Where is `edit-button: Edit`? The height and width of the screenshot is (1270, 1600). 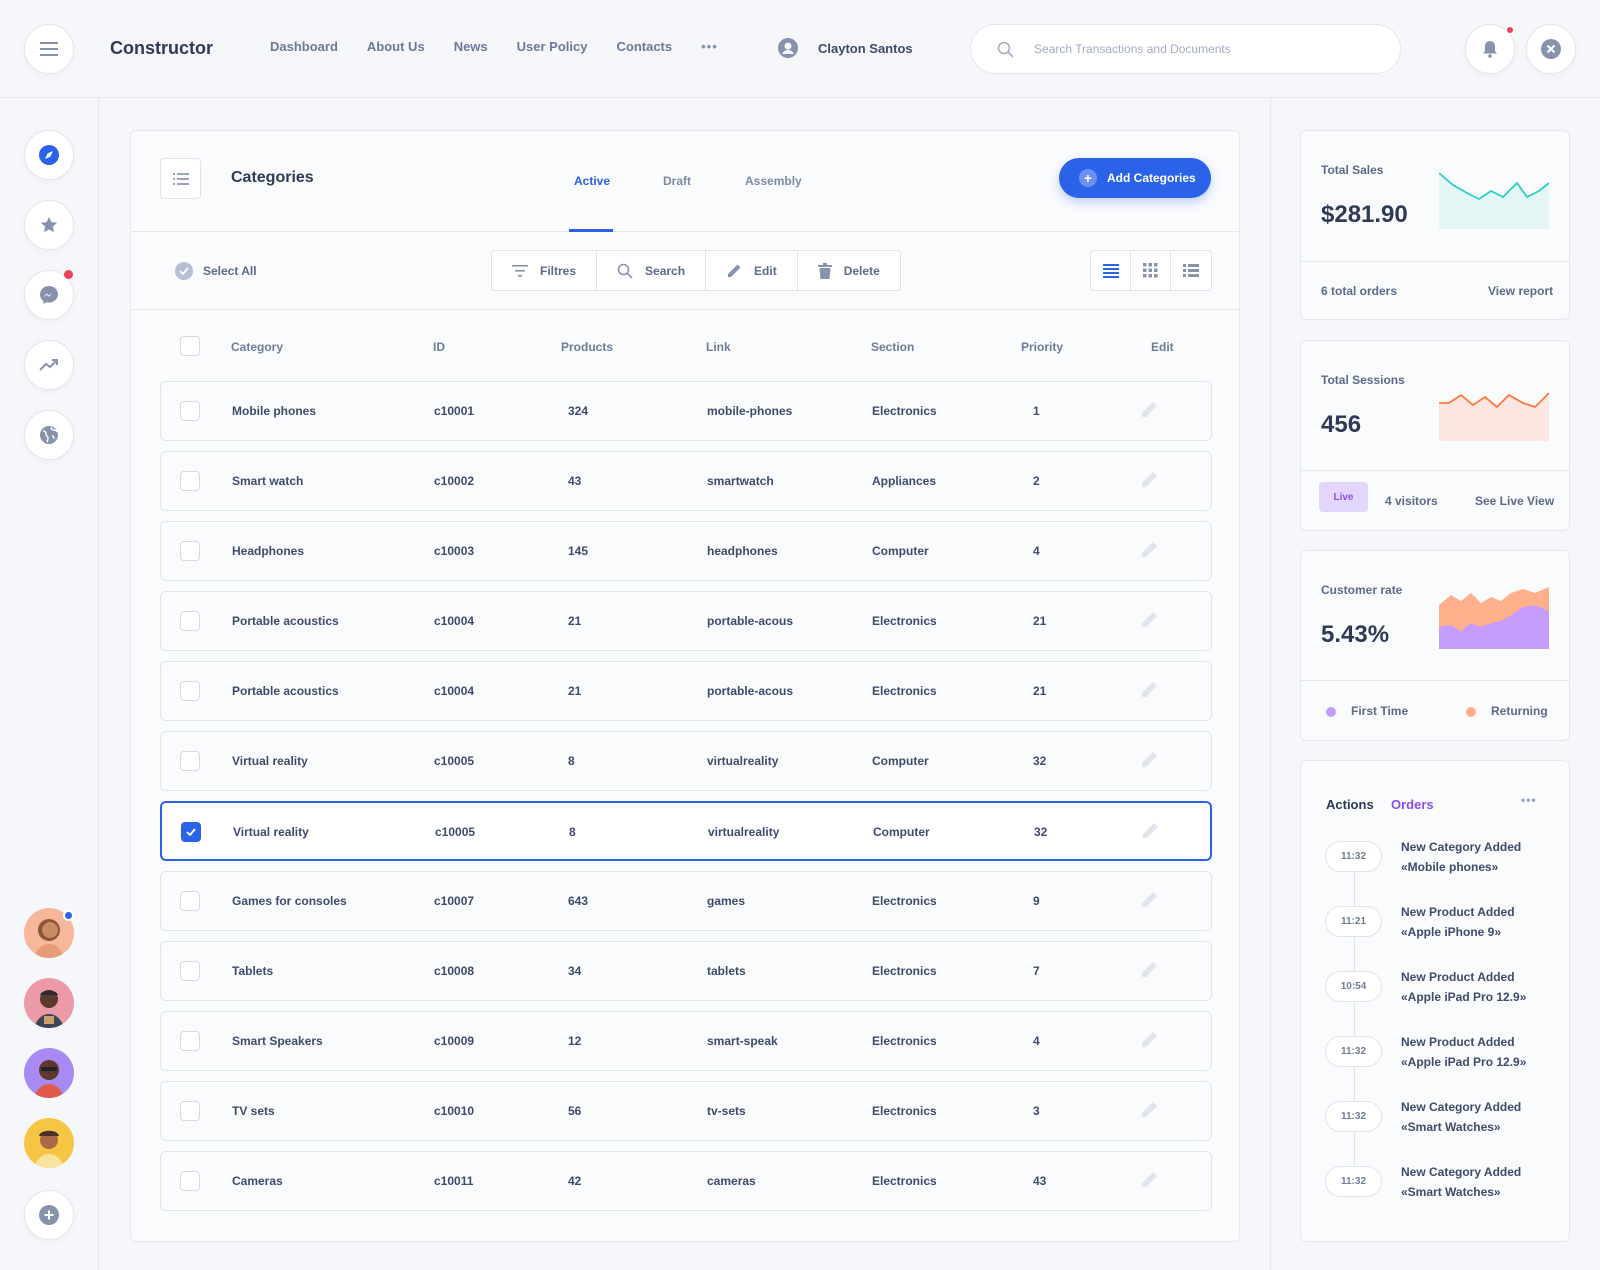
edit-button: Edit is located at coordinates (752, 270).